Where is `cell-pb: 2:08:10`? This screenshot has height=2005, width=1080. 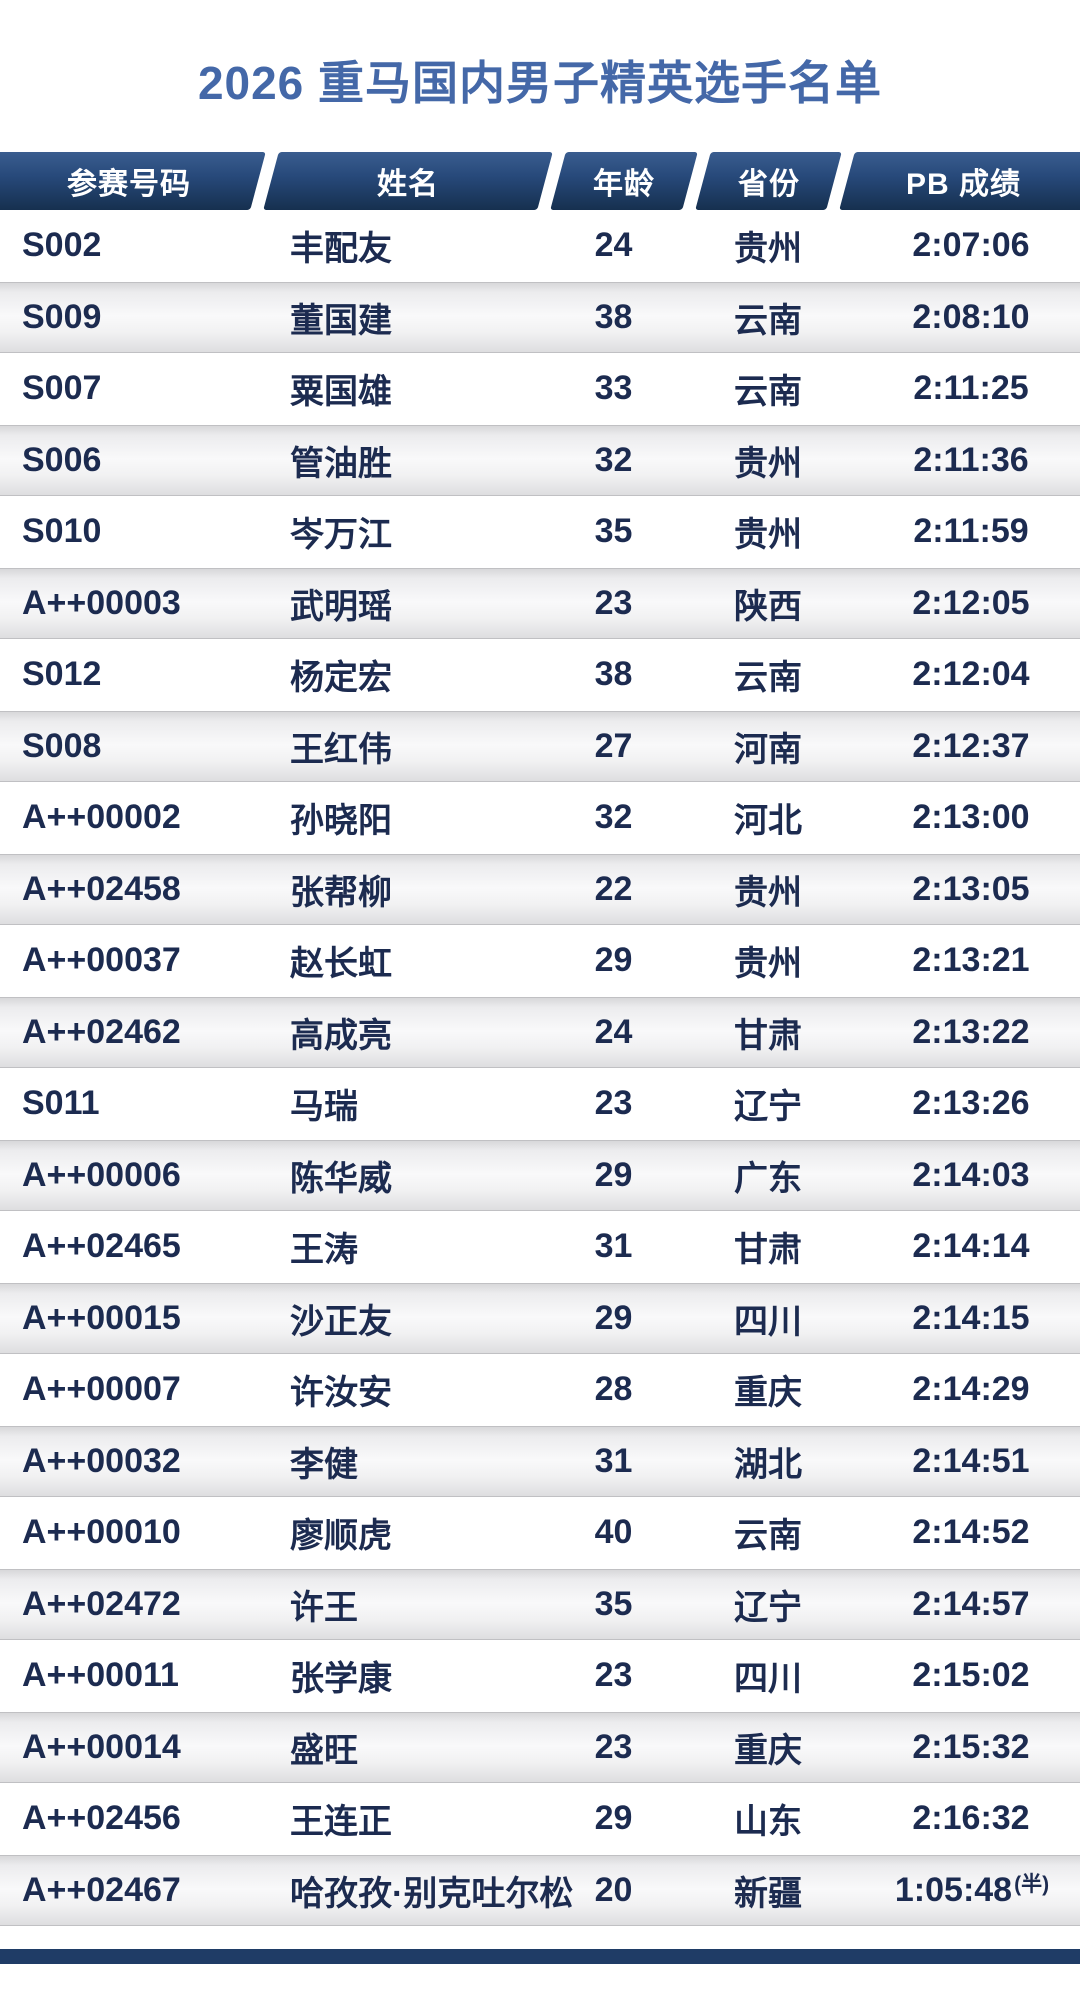
cell-pb: 2:08:10 is located at coordinates (972, 317).